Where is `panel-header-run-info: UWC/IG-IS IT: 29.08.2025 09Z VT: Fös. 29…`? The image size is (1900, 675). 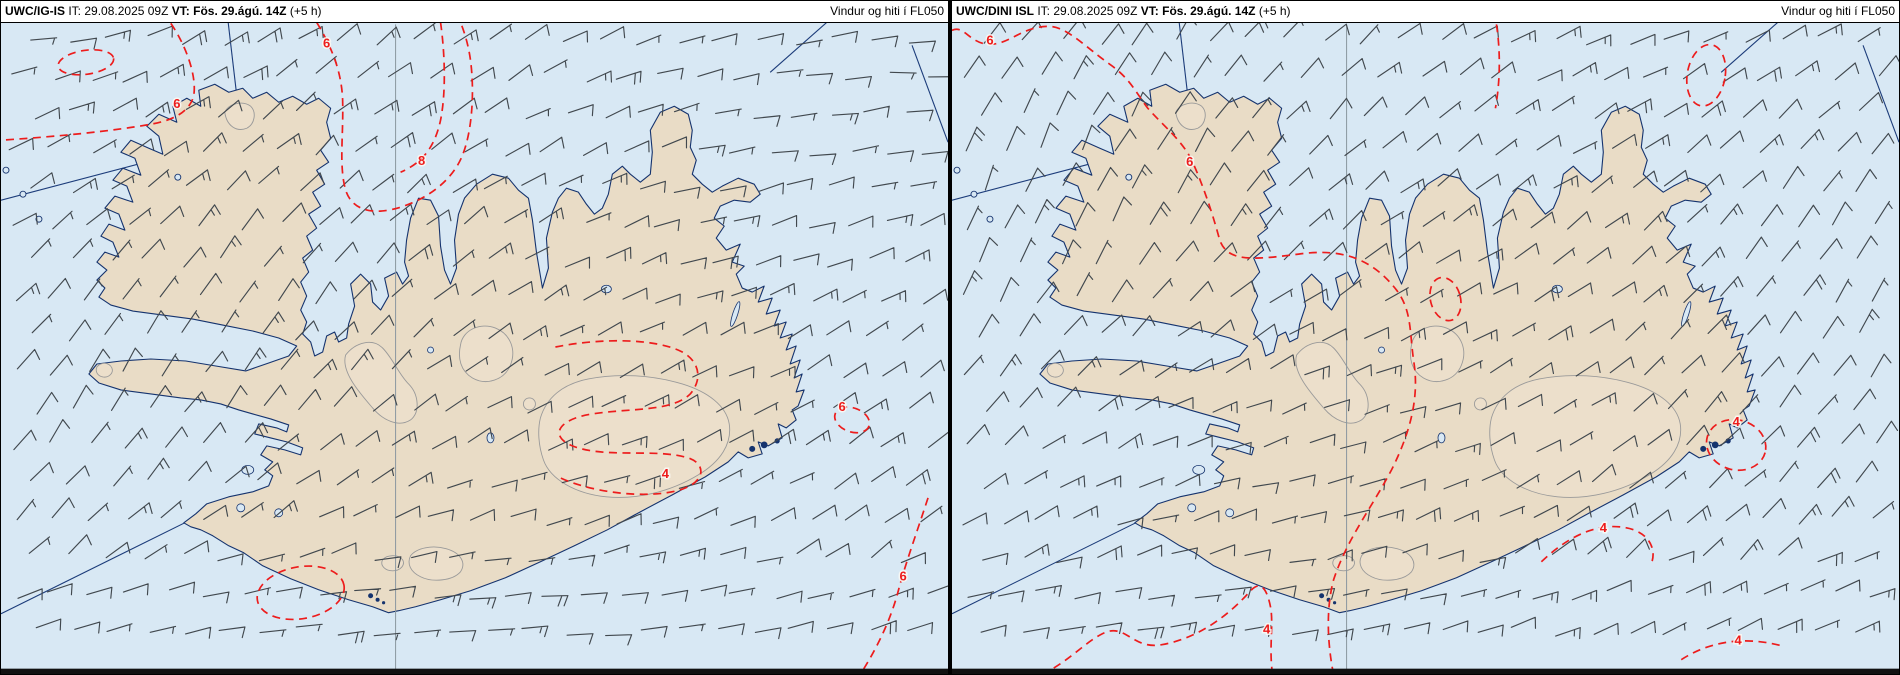
panel-header-run-info: UWC/IG-IS IT: 29.08.2025 09Z VT: Fös. 29… is located at coordinates (163, 11).